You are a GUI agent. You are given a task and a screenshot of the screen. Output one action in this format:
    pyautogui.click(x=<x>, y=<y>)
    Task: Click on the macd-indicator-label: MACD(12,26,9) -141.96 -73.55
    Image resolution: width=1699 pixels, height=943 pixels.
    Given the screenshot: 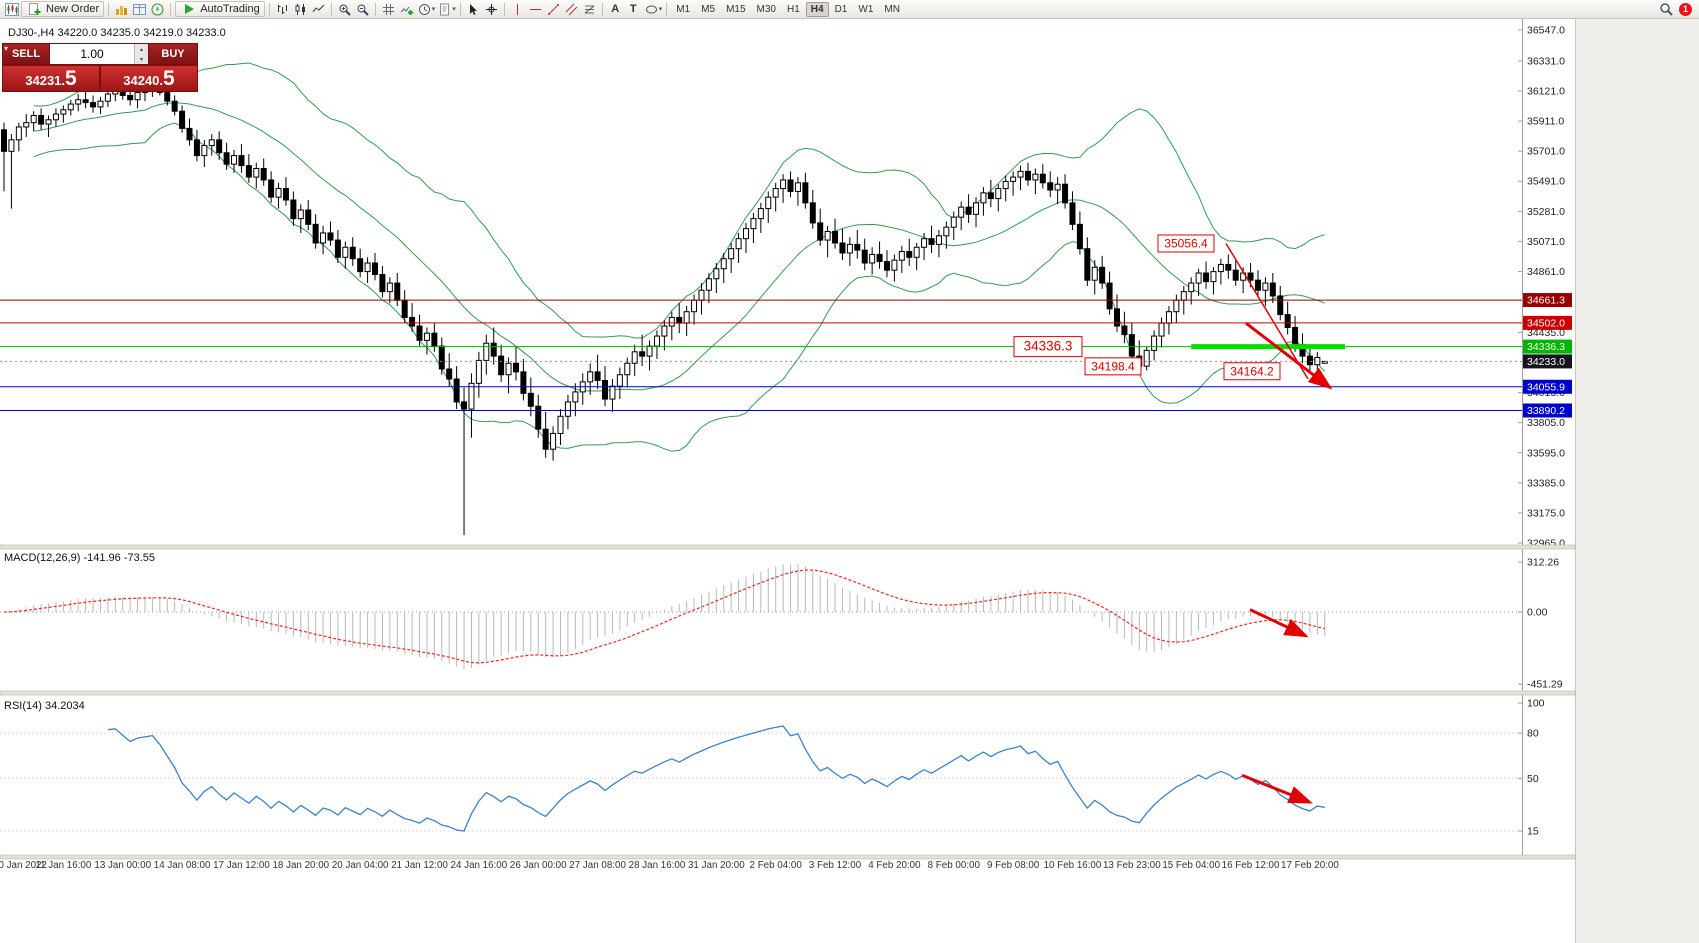 What is the action you would take?
    pyautogui.click(x=80, y=558)
    